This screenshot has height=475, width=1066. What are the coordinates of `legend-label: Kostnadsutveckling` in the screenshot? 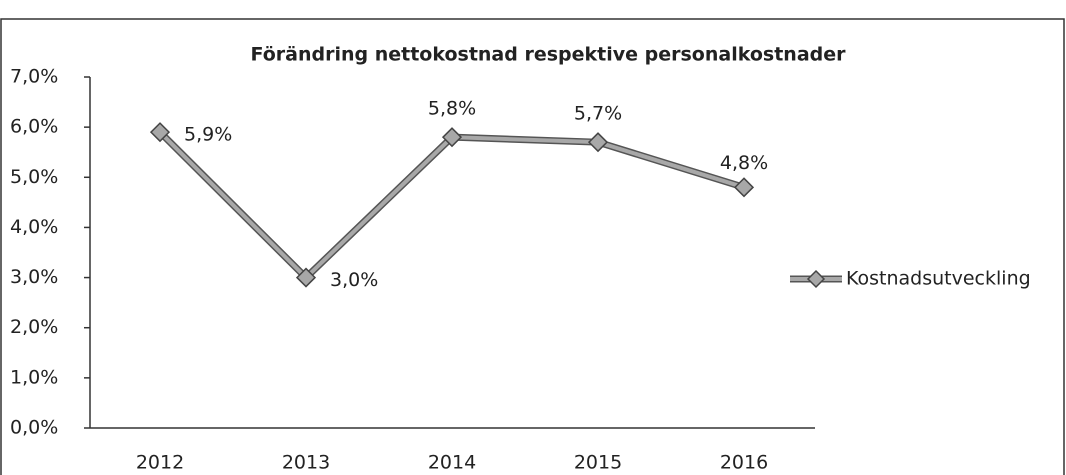 It's located at (938, 279).